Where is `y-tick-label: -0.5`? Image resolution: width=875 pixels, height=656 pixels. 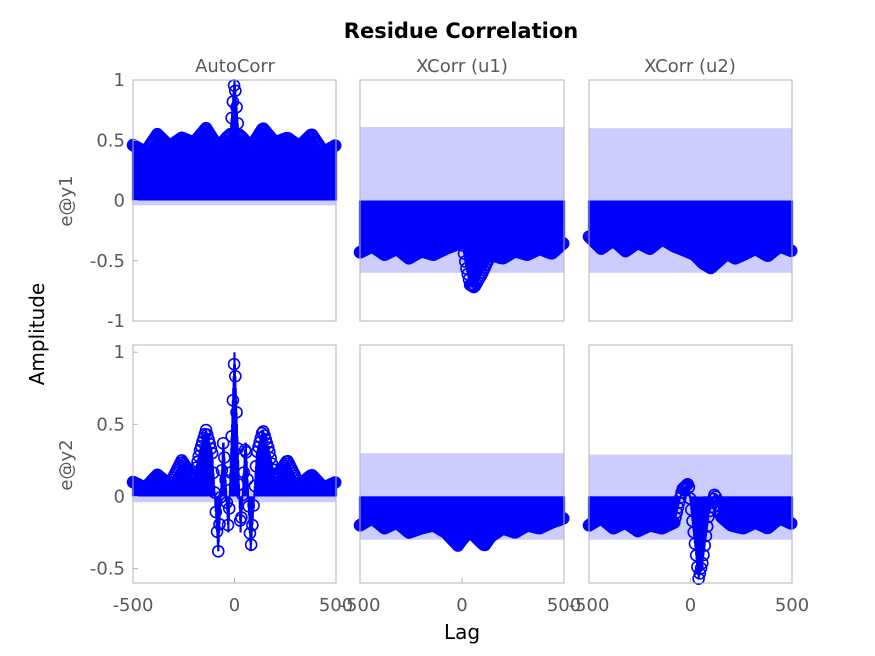 y-tick-label: -0.5 is located at coordinates (107, 261).